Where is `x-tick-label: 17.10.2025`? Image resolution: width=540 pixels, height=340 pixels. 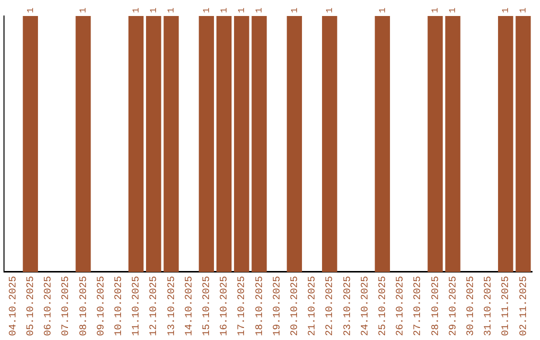
x-tick-label: 17.10.2025 is located at coordinates (242, 306).